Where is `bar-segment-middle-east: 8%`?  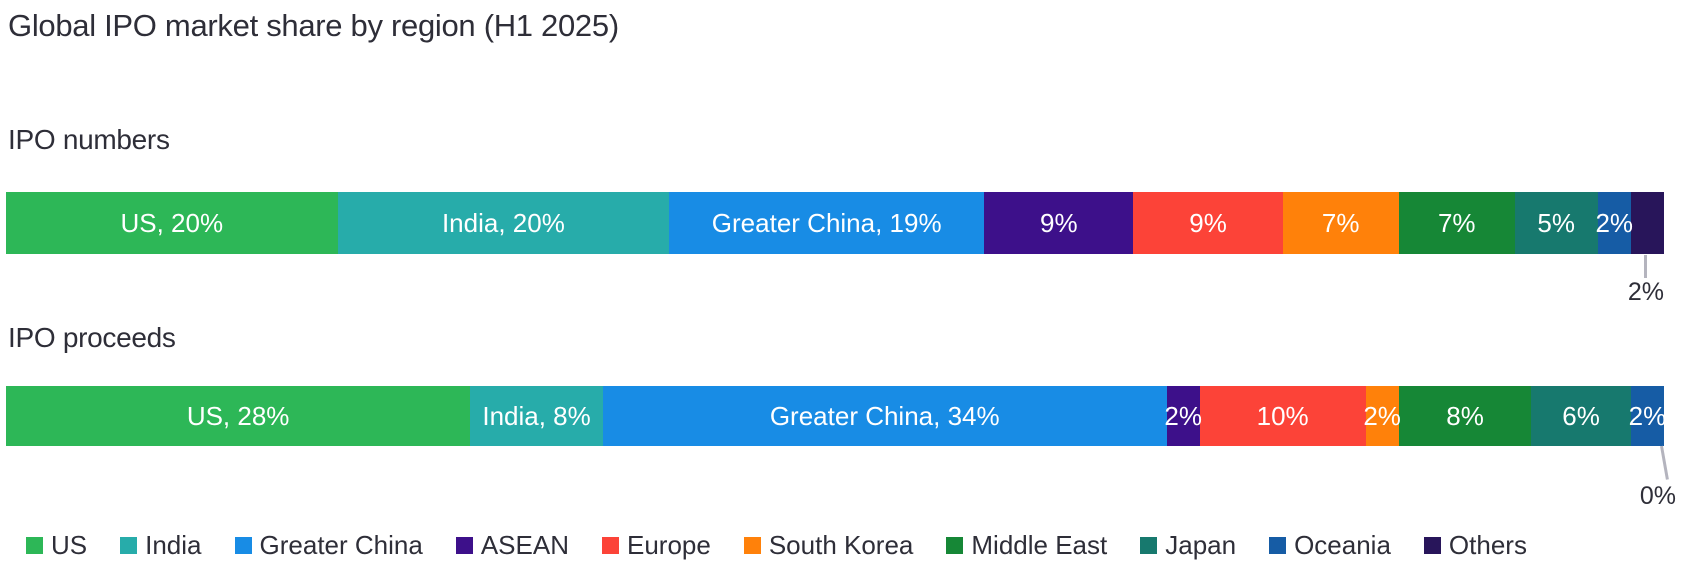 bar-segment-middle-east: 8% is located at coordinates (1465, 416).